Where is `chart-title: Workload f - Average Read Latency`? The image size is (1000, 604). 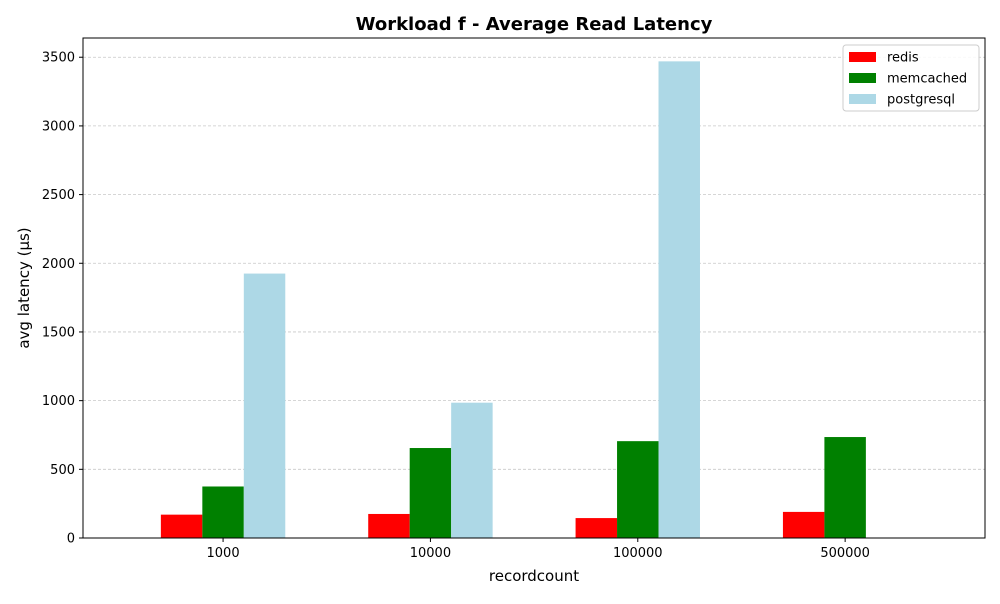
chart-title: Workload f - Average Read Latency is located at coordinates (534, 24).